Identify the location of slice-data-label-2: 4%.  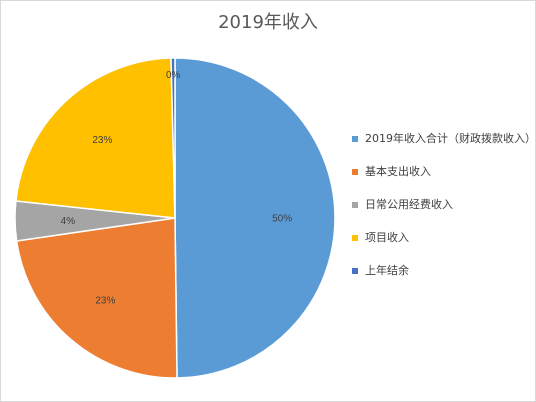
(68, 221).